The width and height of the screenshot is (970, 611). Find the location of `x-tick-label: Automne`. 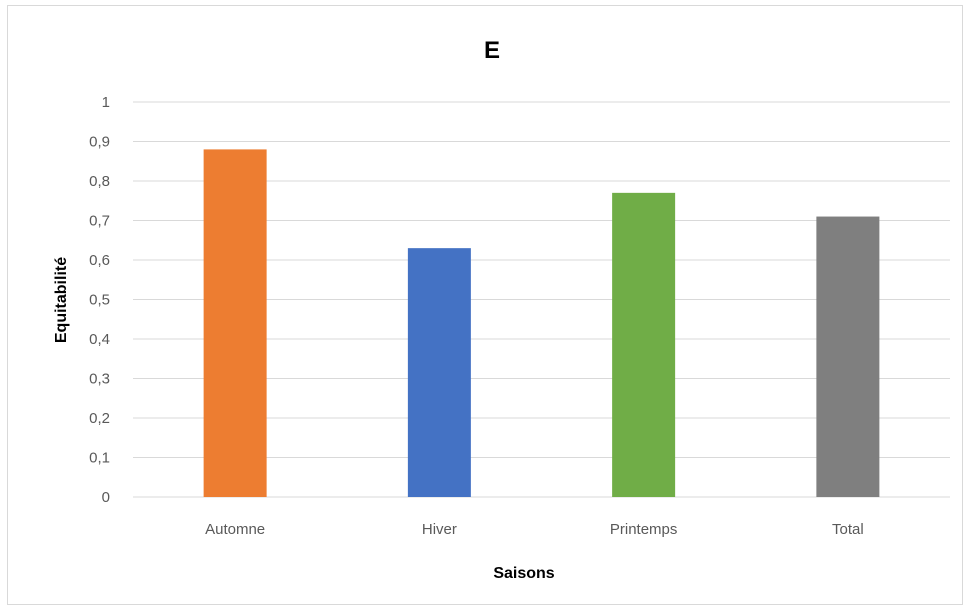

x-tick-label: Automne is located at coordinates (235, 529).